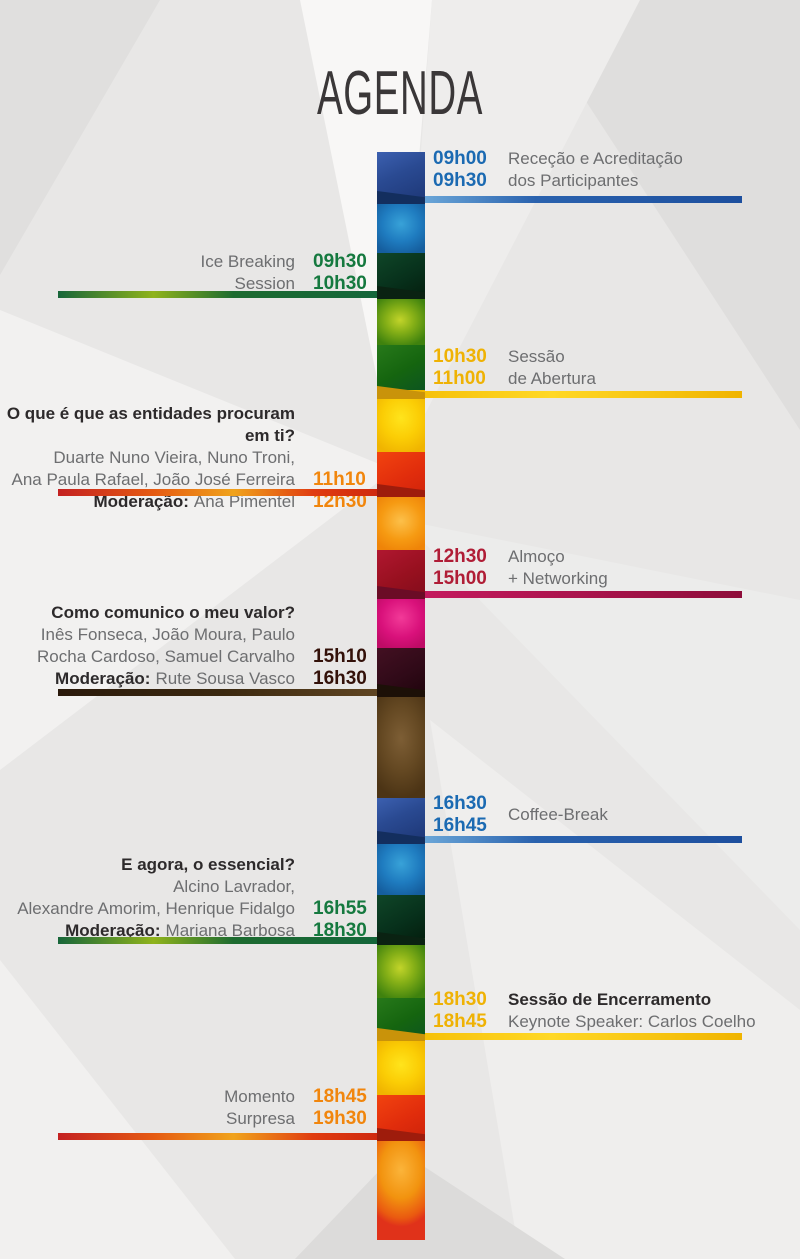  What do you see at coordinates (264, 283) in the screenshot?
I see `event-label: Session` at bounding box center [264, 283].